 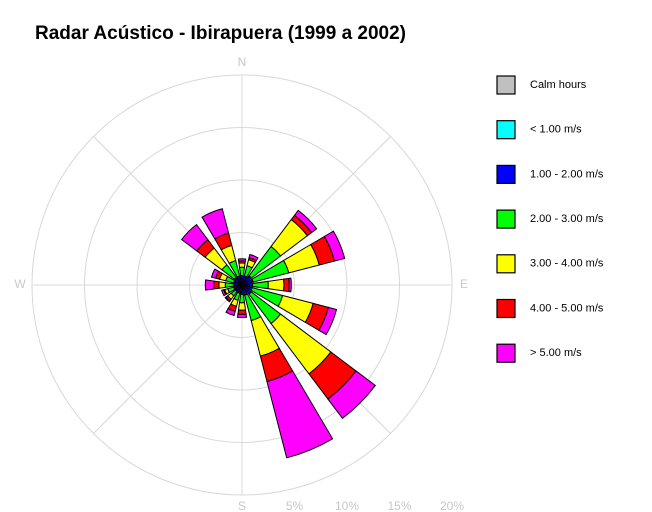 I want to click on legend-label: 3.00 - 4.00 m/s, so click(x=567, y=264).